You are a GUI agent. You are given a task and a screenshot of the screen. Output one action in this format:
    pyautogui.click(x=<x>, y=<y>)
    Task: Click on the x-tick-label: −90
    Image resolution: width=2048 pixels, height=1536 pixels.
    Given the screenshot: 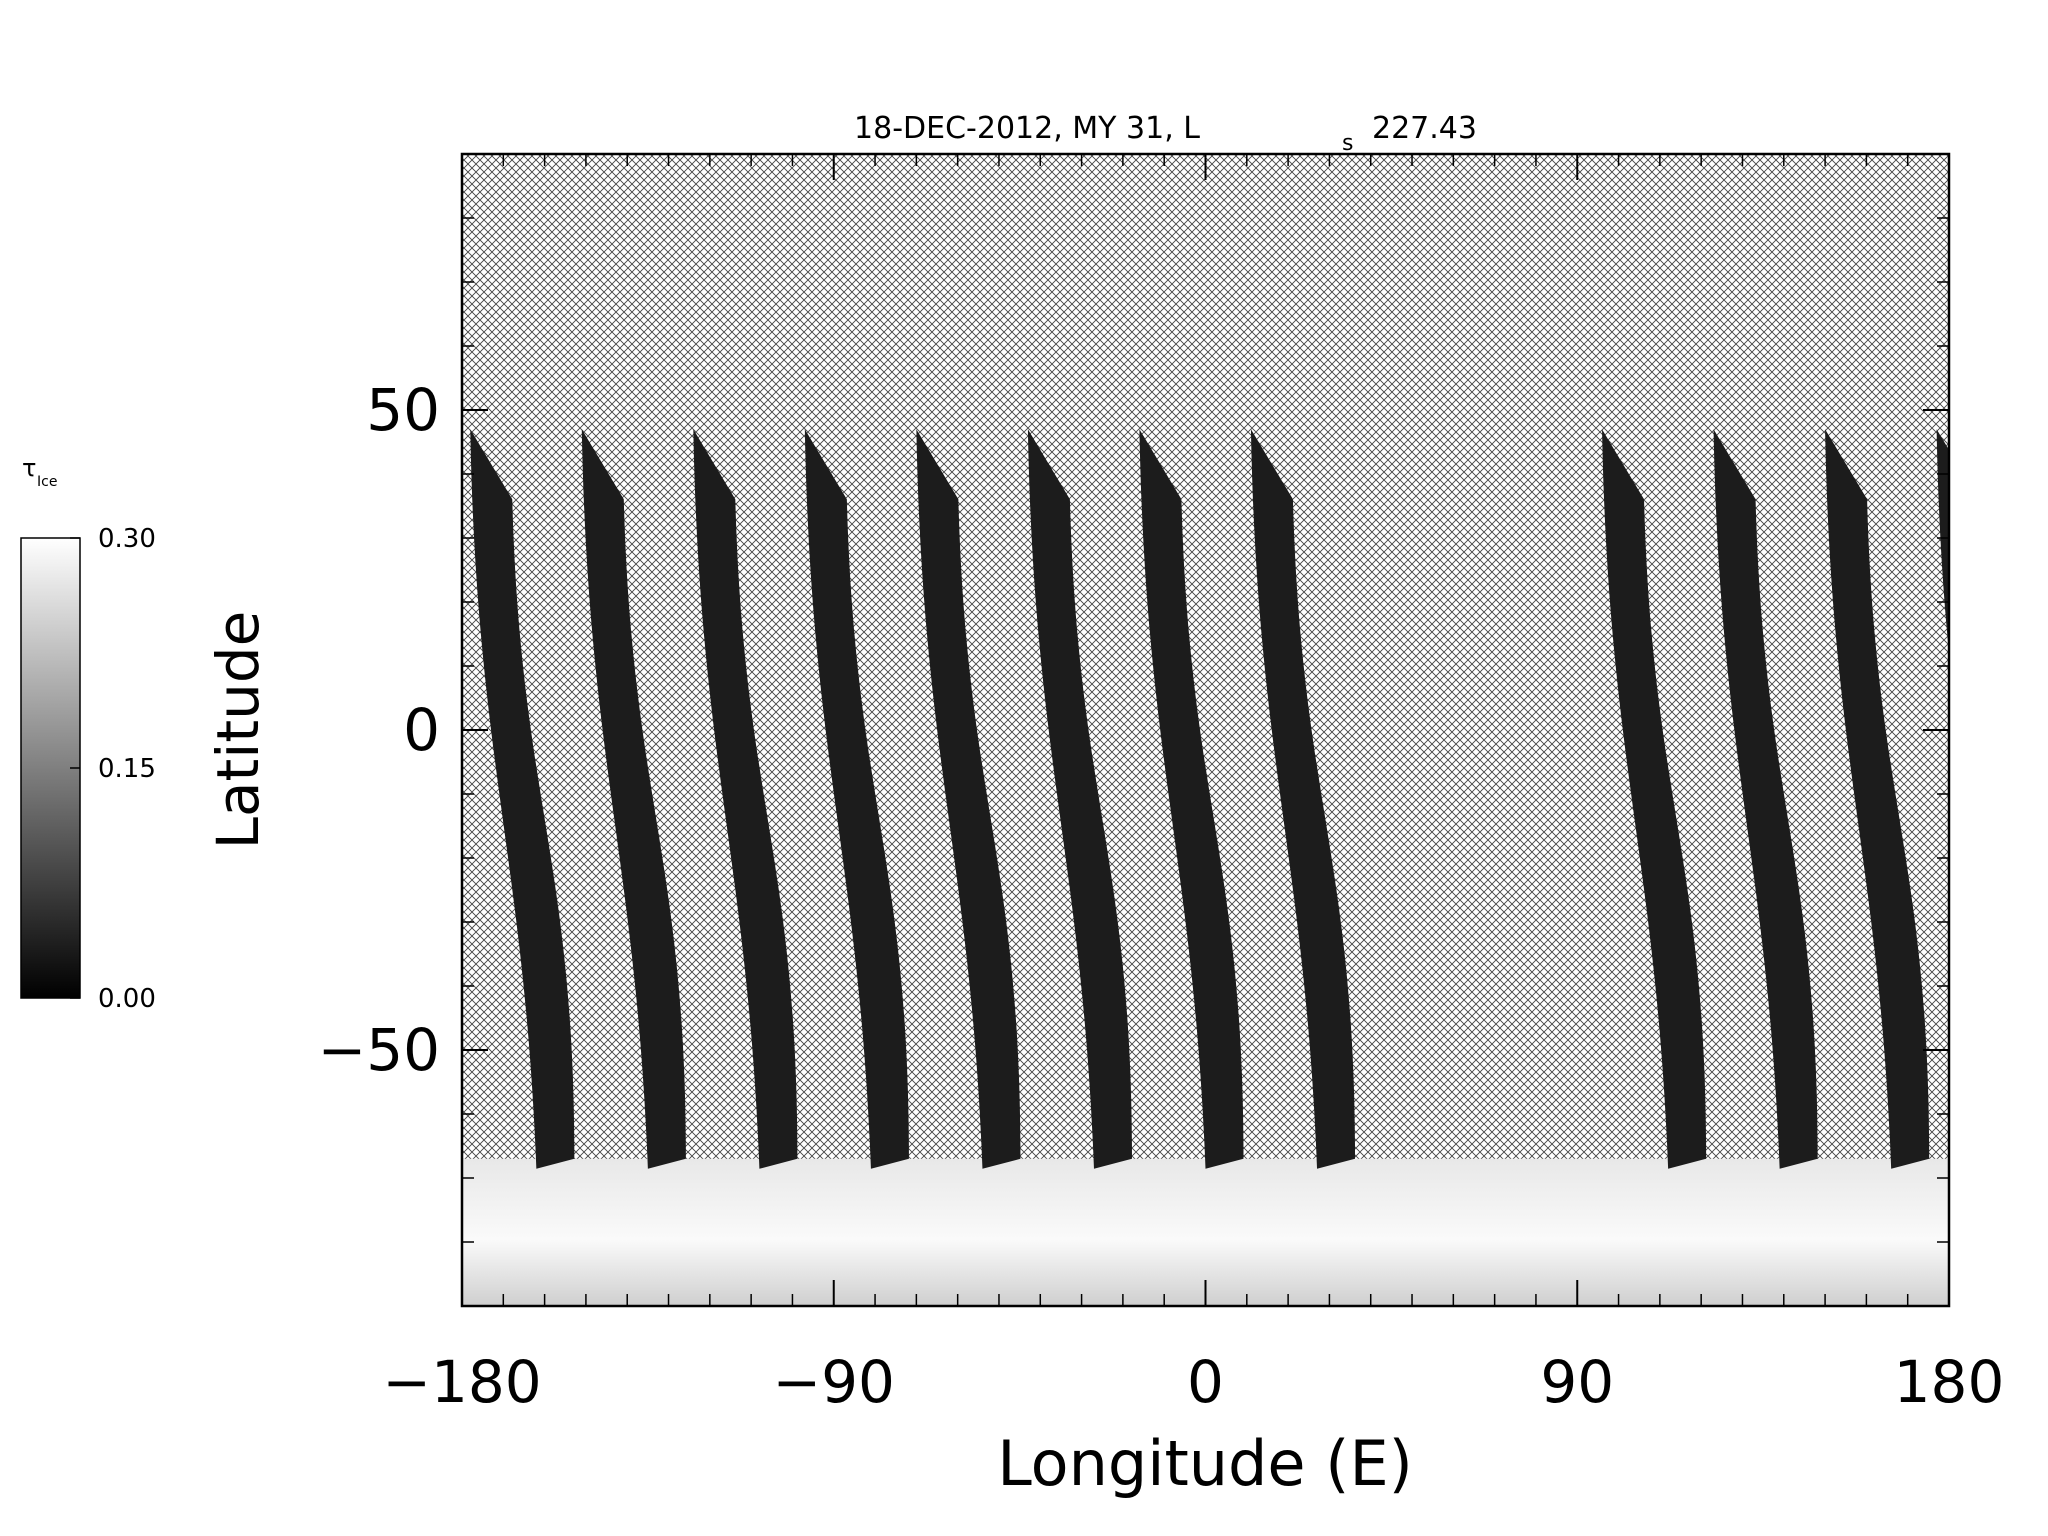 What is the action you would take?
    pyautogui.click(x=834, y=1382)
    